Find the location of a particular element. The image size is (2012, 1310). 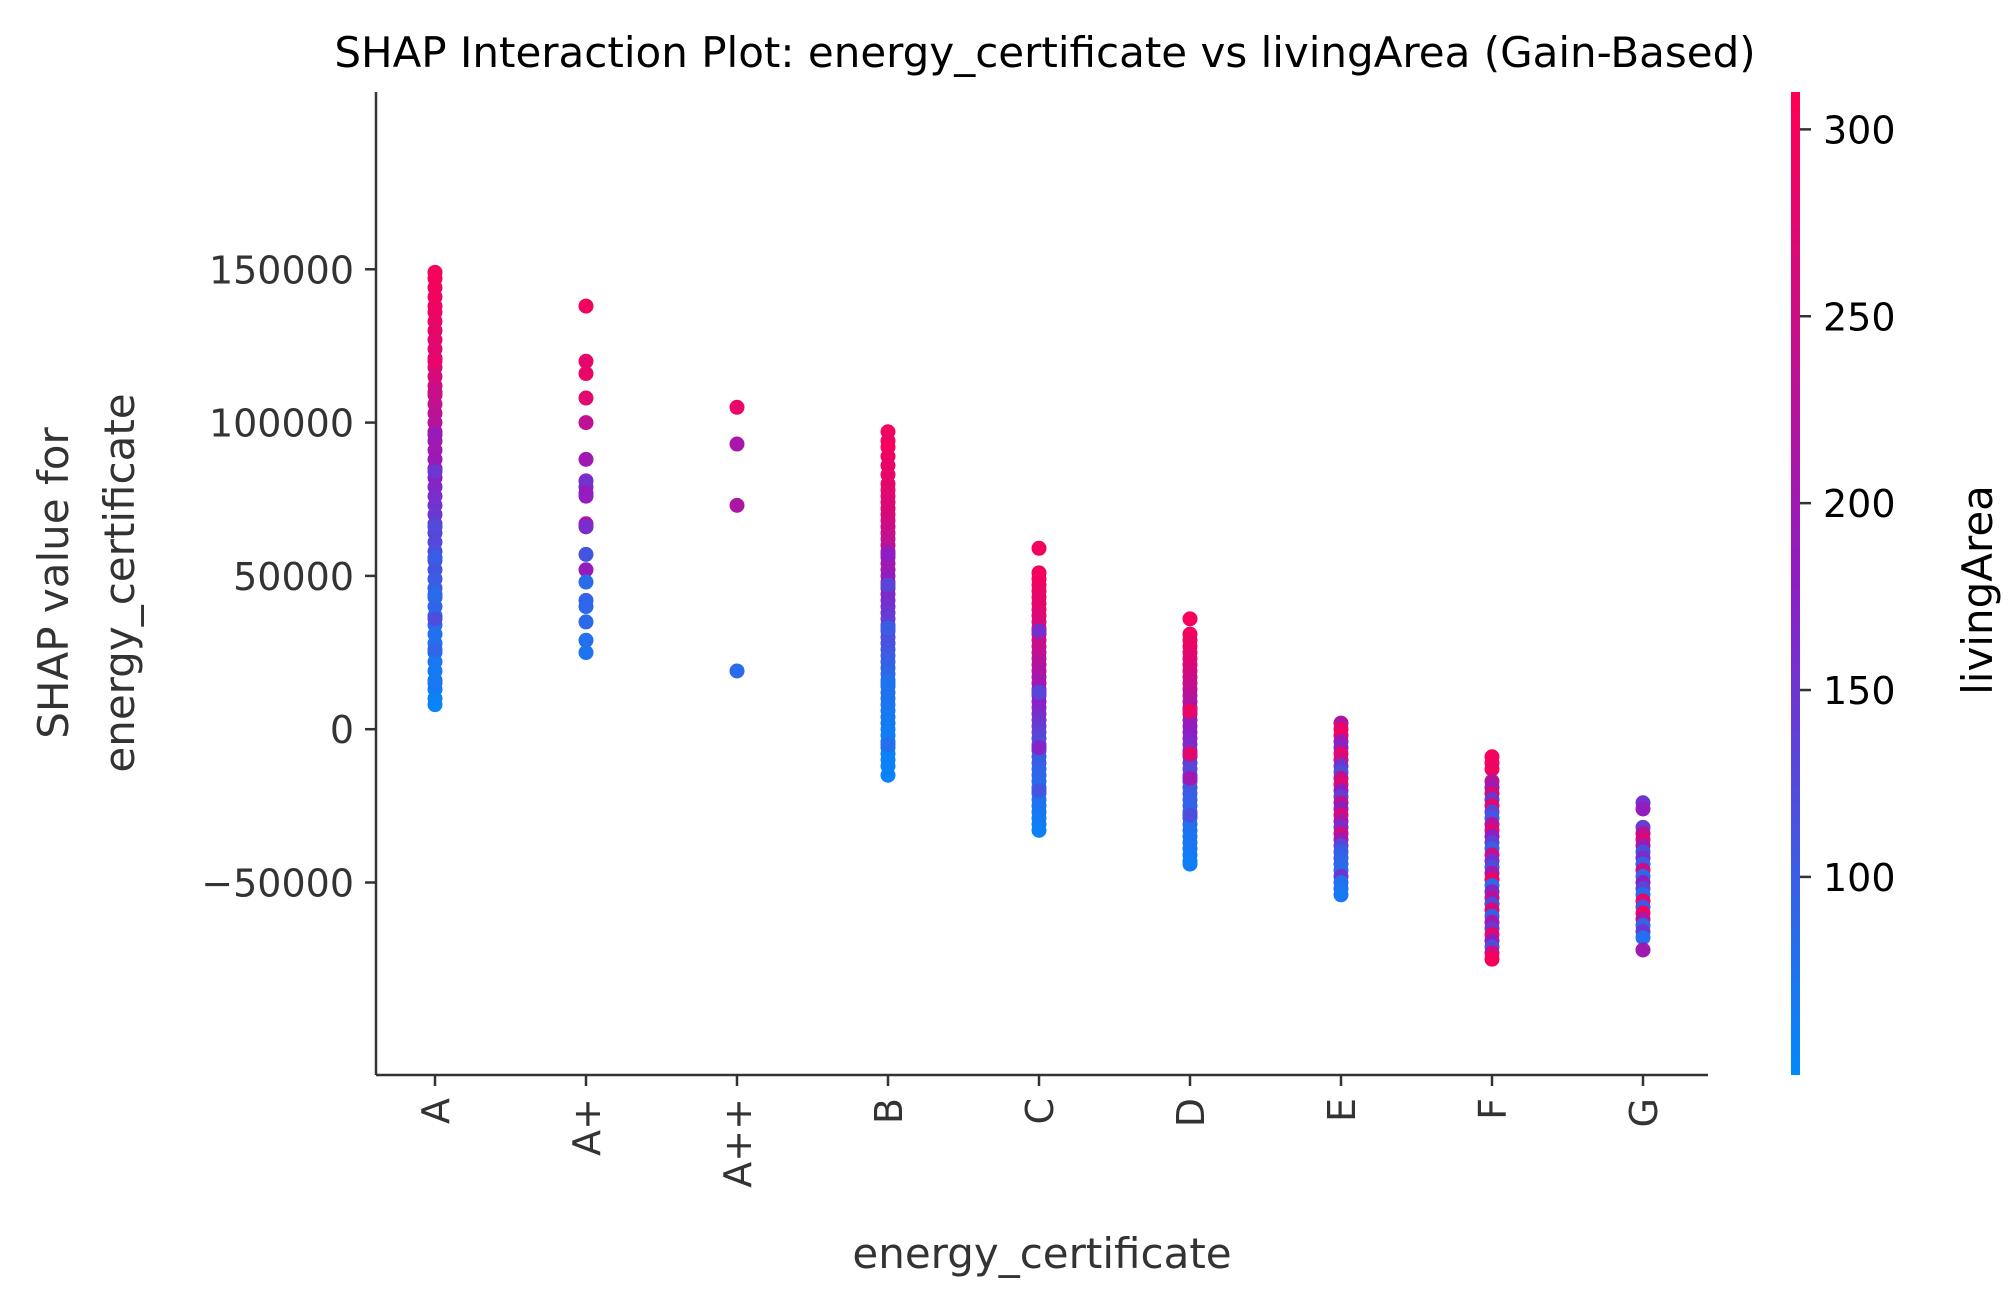

colorbar-tick-label: 300 is located at coordinates (1859, 130).